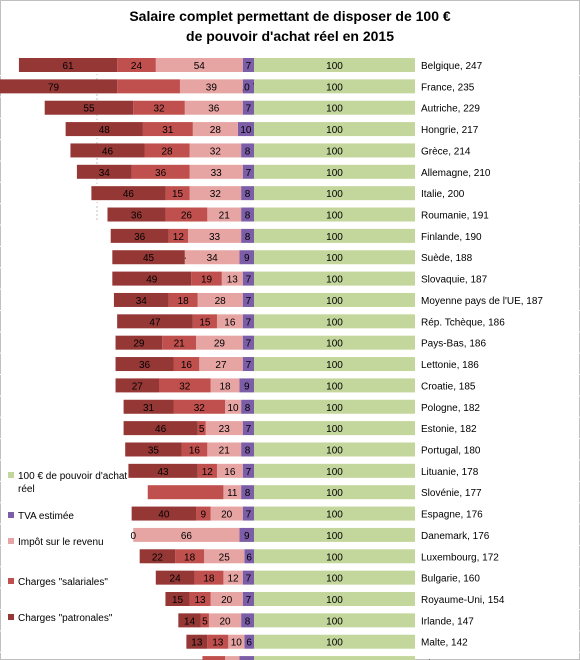 This screenshot has width=580, height=660. What do you see at coordinates (443, 194) in the screenshot?
I see `category-label: Italie, 200` at bounding box center [443, 194].